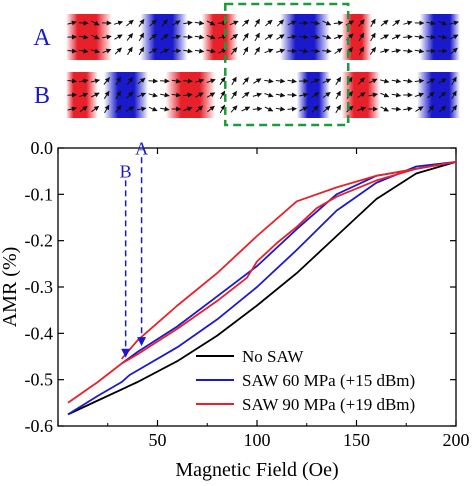  I want to click on domain-panel-b: B, so click(247, 95).